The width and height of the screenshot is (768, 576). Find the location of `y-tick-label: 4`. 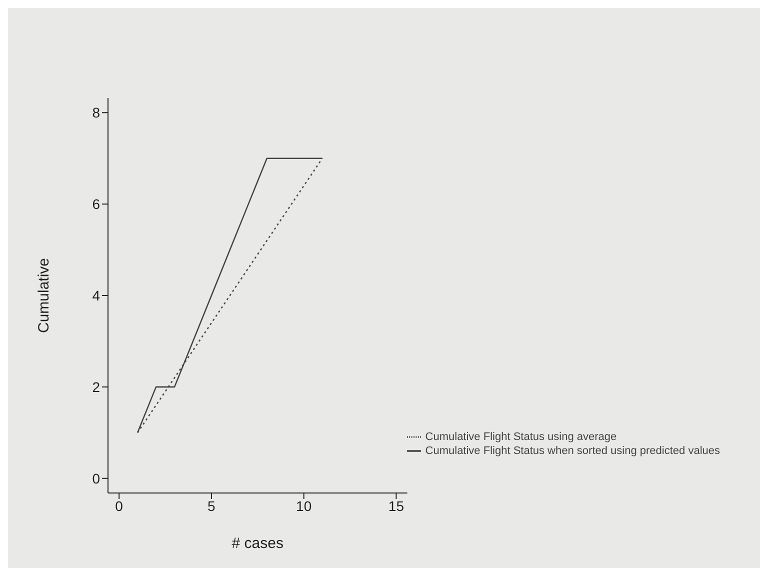

y-tick-label: 4 is located at coordinates (96, 295).